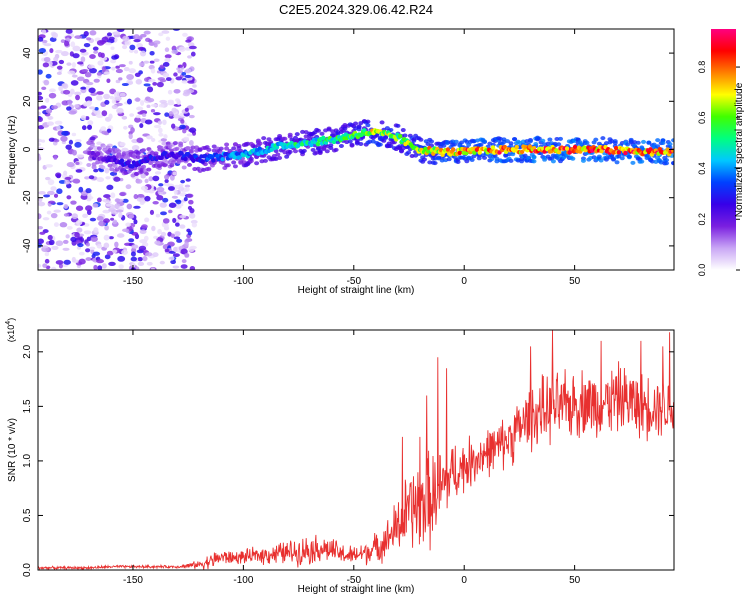 The width and height of the screenshot is (750, 605). Describe the element at coordinates (243, 281) in the screenshot. I see `spectrogram-x-tick-label: -100` at that location.